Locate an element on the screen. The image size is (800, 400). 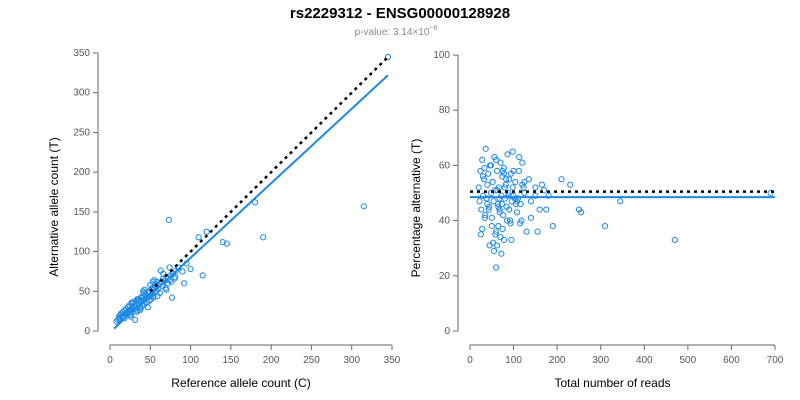
y-tick-label: 300 is located at coordinates (81, 93).